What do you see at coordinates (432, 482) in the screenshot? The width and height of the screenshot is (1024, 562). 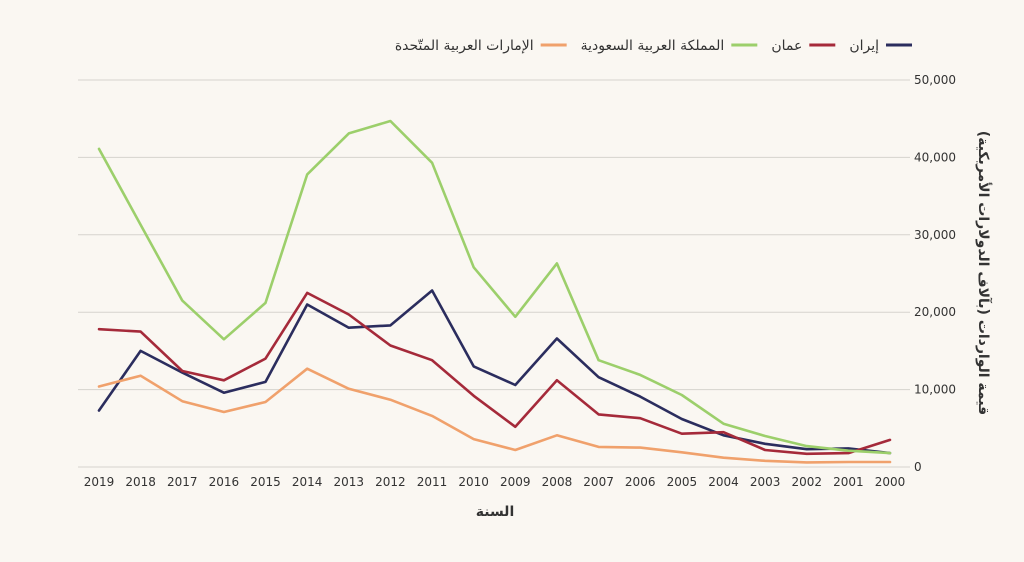 I see `x-tick-label-2011: 2011` at bounding box center [432, 482].